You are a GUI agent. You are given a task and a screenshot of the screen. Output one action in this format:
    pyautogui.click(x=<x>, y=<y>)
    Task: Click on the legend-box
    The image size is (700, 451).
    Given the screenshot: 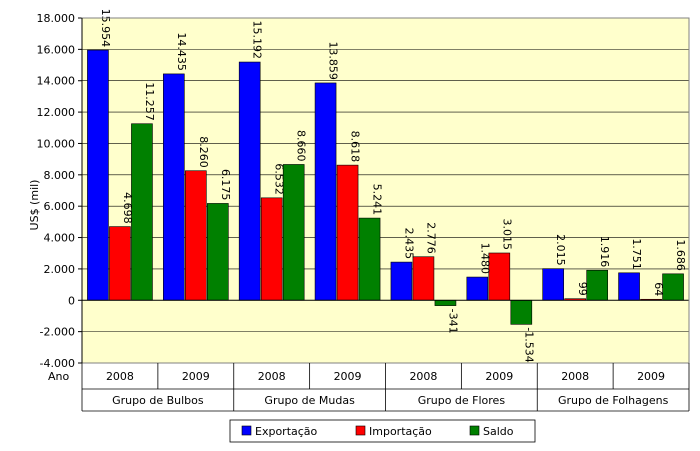 What is the action you would take?
    pyautogui.click(x=382, y=431)
    